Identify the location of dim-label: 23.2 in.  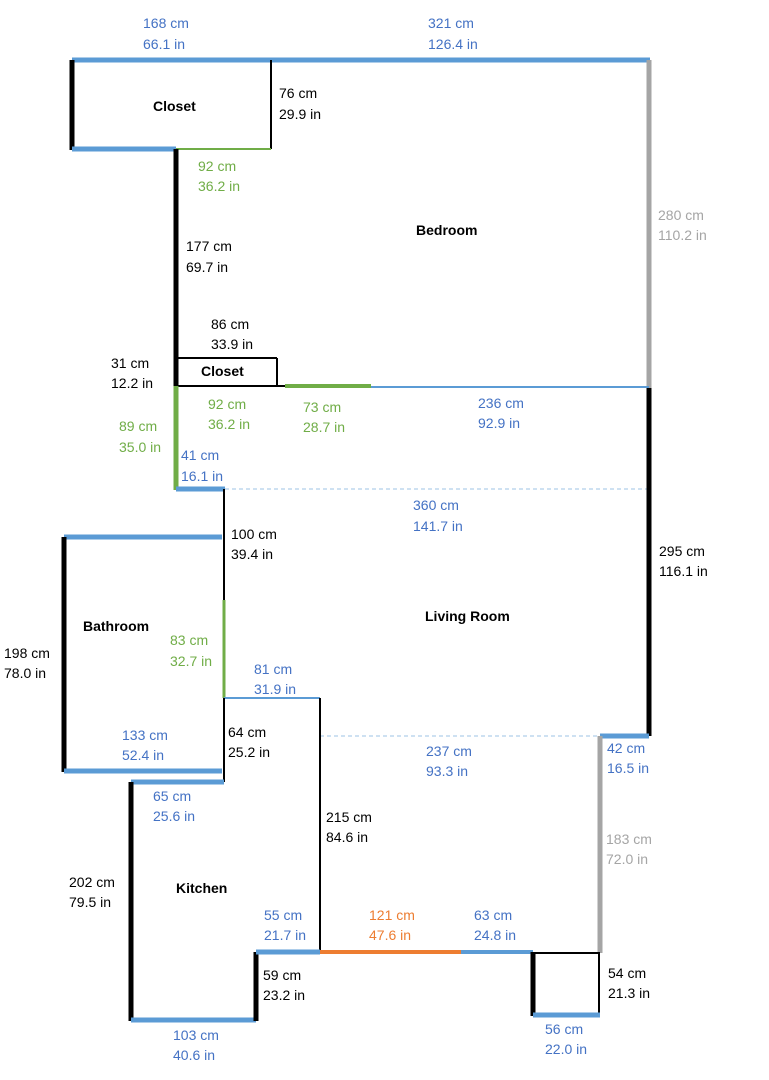
(284, 995).